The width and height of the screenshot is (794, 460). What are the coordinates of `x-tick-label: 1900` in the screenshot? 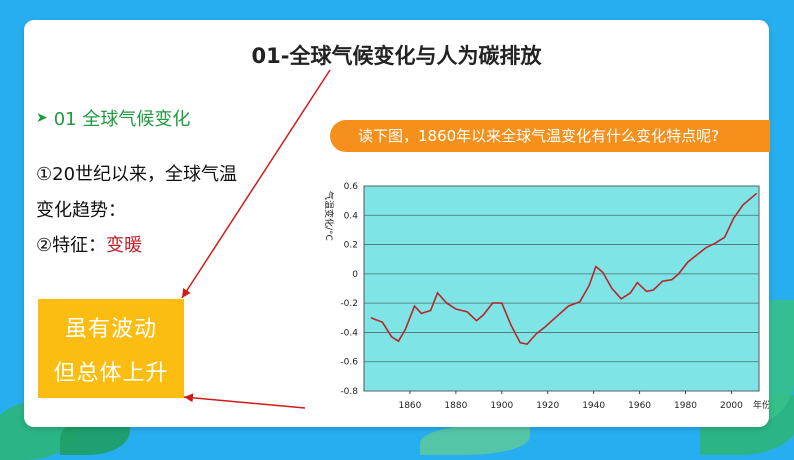 It's located at (501, 406).